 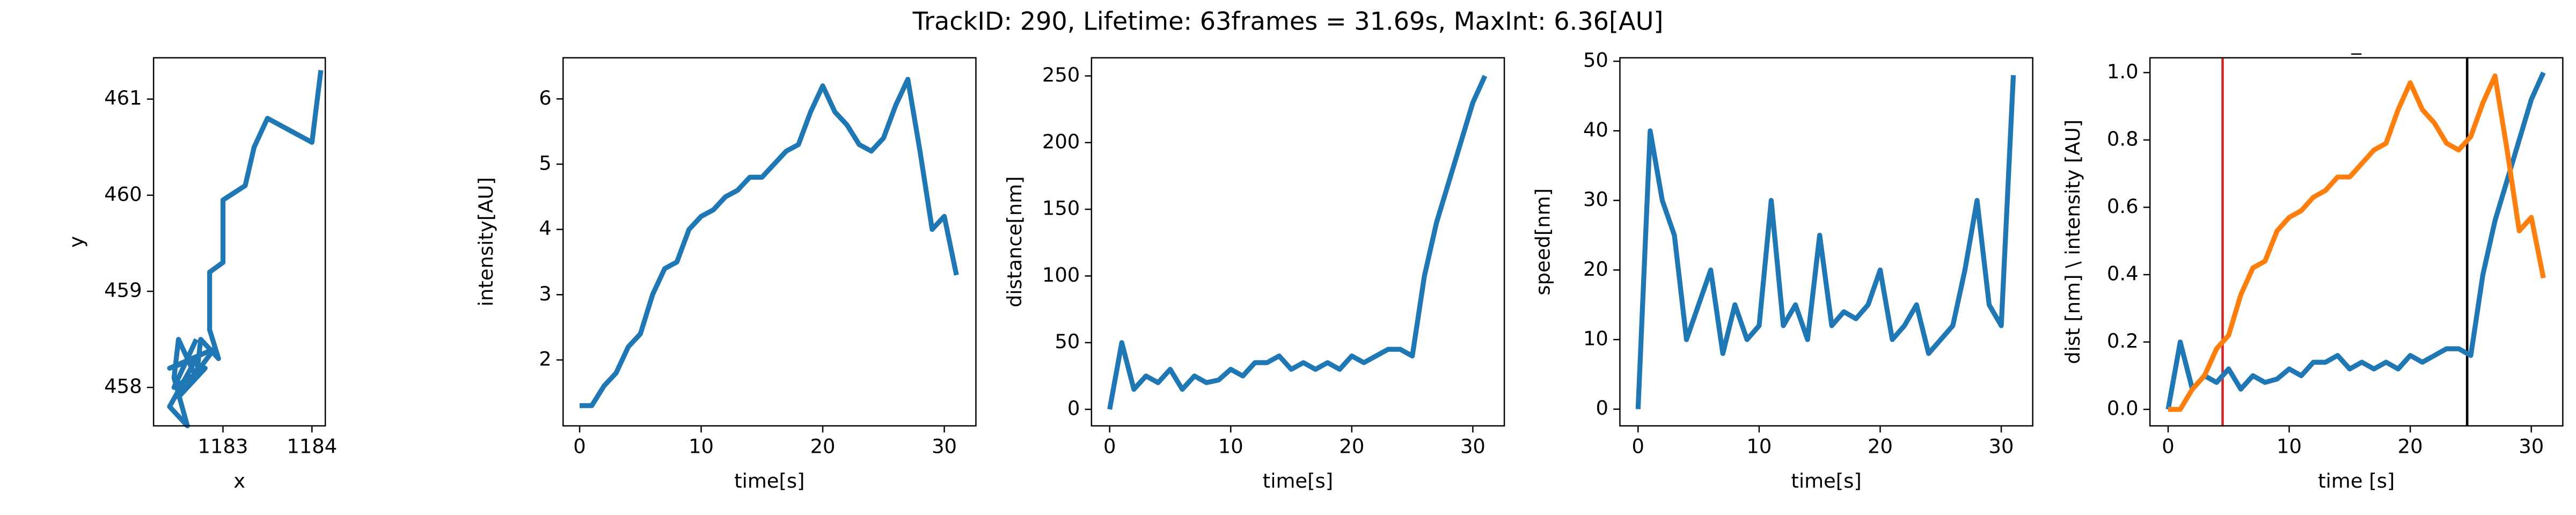 What do you see at coordinates (545, 293) in the screenshot?
I see `y-tick-label: 3` at bounding box center [545, 293].